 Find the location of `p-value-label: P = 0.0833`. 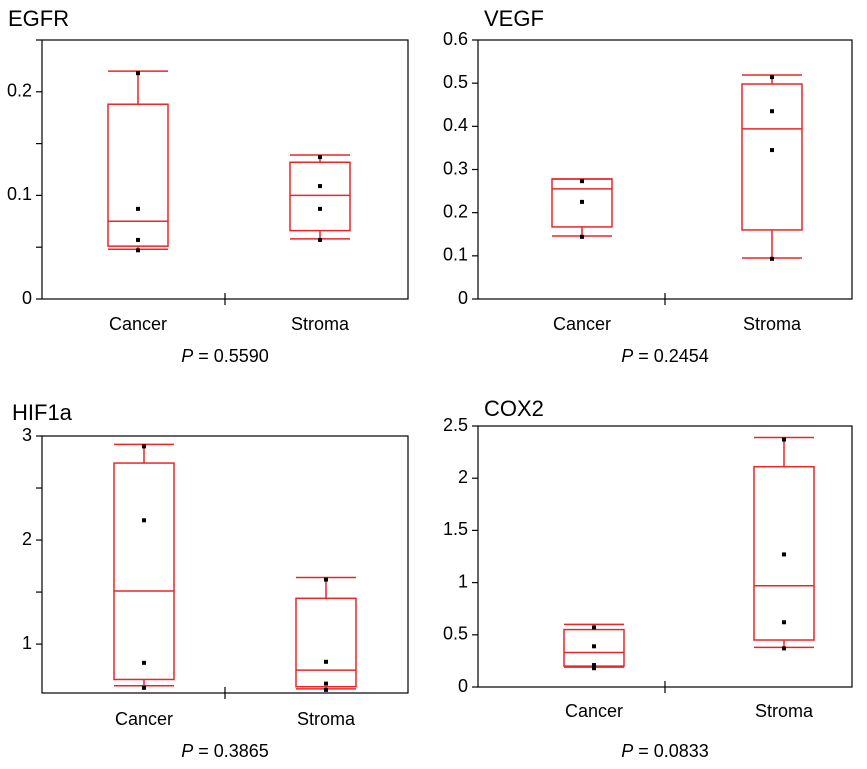

p-value-label: P = 0.0833 is located at coordinates (665, 751).